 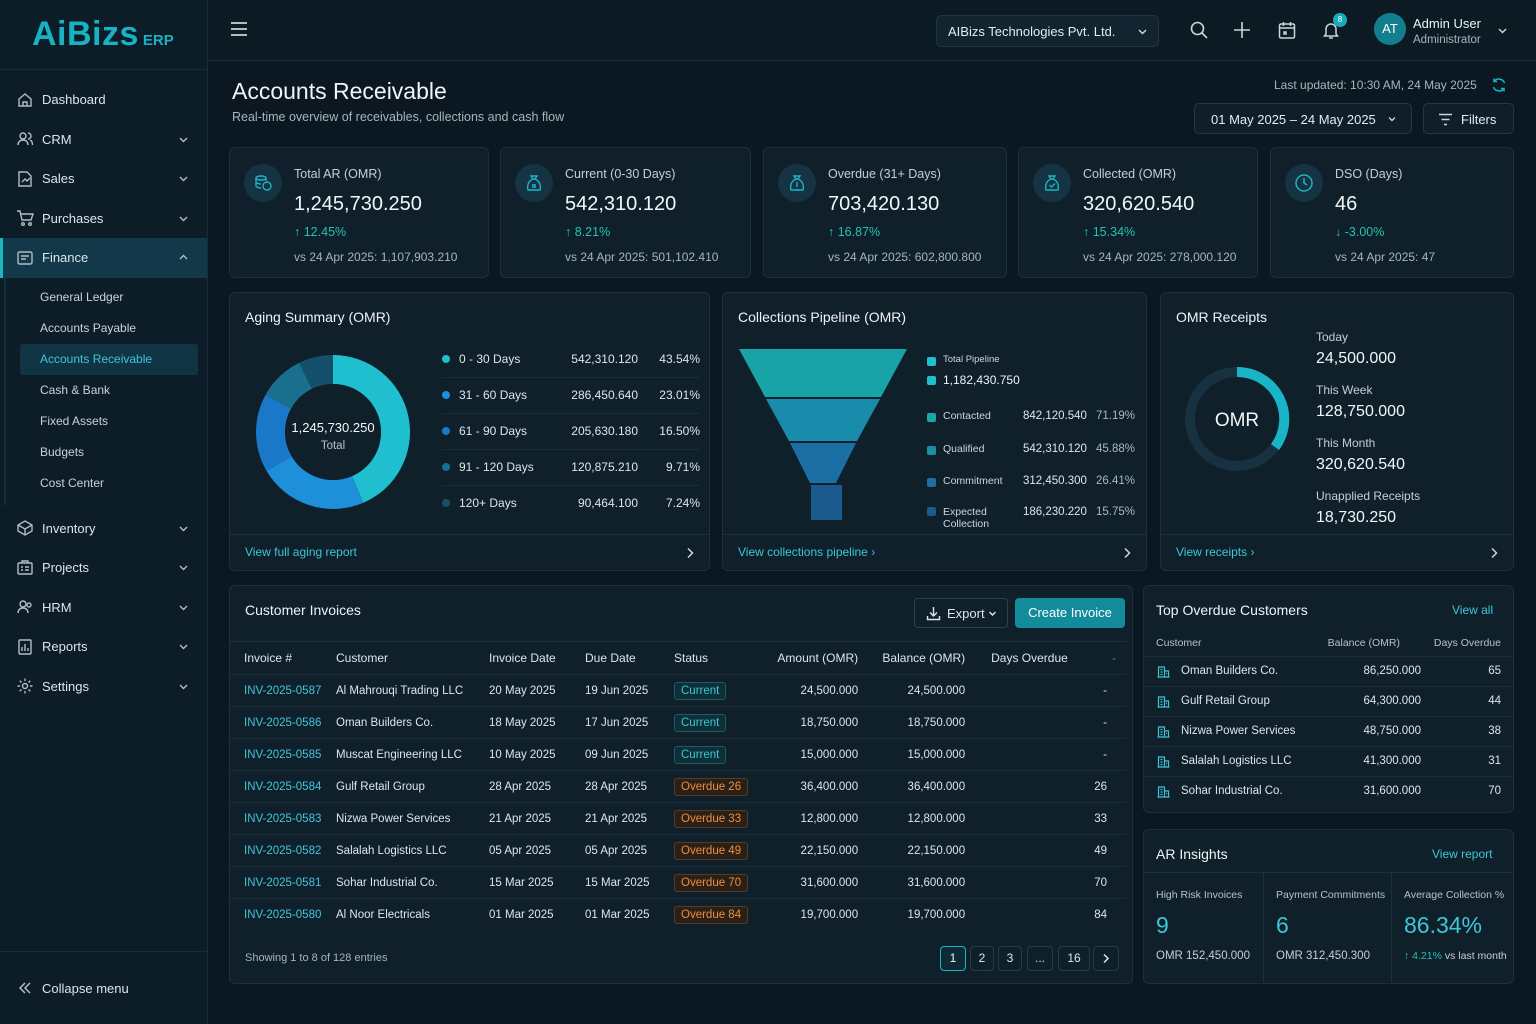 What do you see at coordinates (1328, 671) in the screenshot?
I see `list-item: Oman Builders Co. 86,250.000 65` at bounding box center [1328, 671].